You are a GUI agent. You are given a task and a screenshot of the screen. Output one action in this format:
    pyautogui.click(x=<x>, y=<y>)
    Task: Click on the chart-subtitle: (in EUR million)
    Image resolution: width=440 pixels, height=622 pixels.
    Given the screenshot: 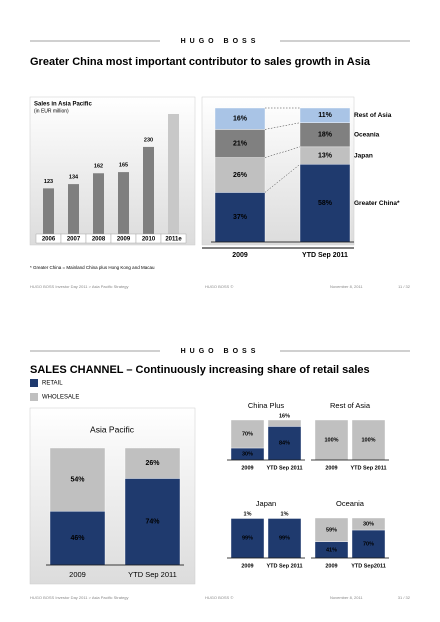 What is the action you would take?
    pyautogui.click(x=51, y=111)
    